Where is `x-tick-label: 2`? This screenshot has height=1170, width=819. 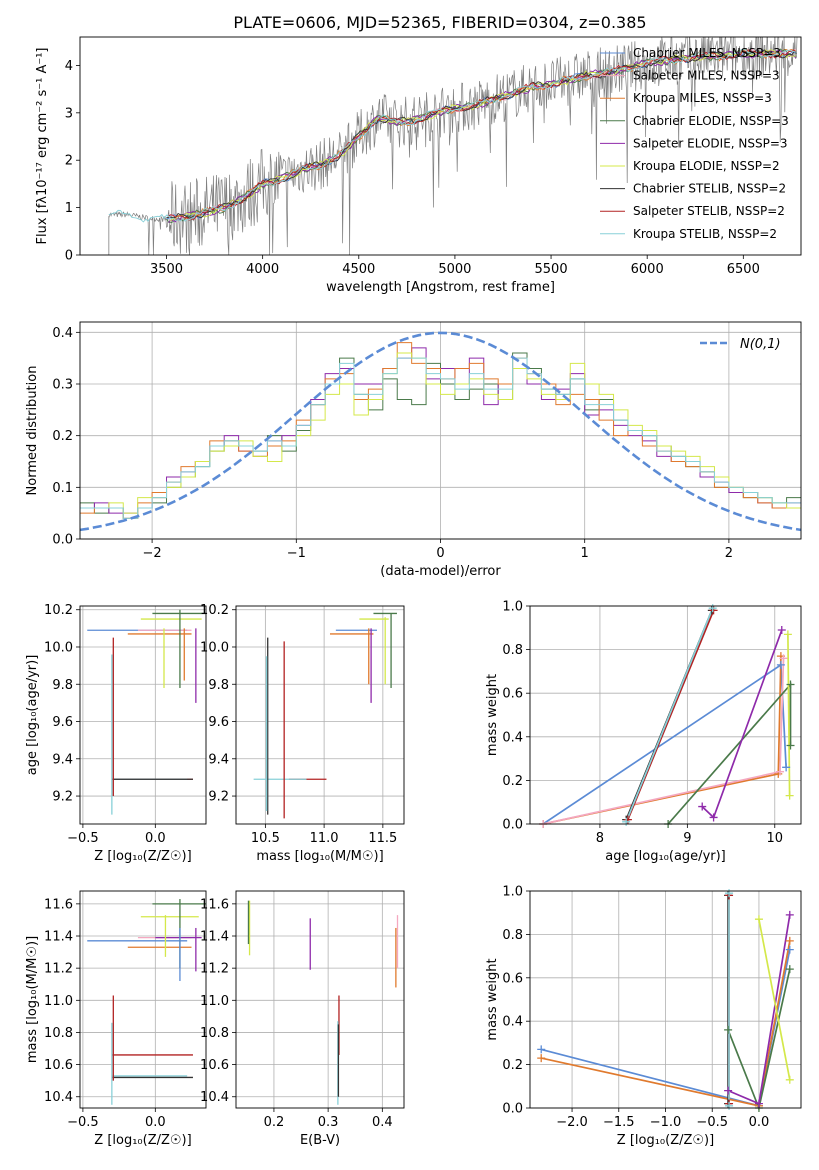
x-tick-label: 2 is located at coordinates (729, 553).